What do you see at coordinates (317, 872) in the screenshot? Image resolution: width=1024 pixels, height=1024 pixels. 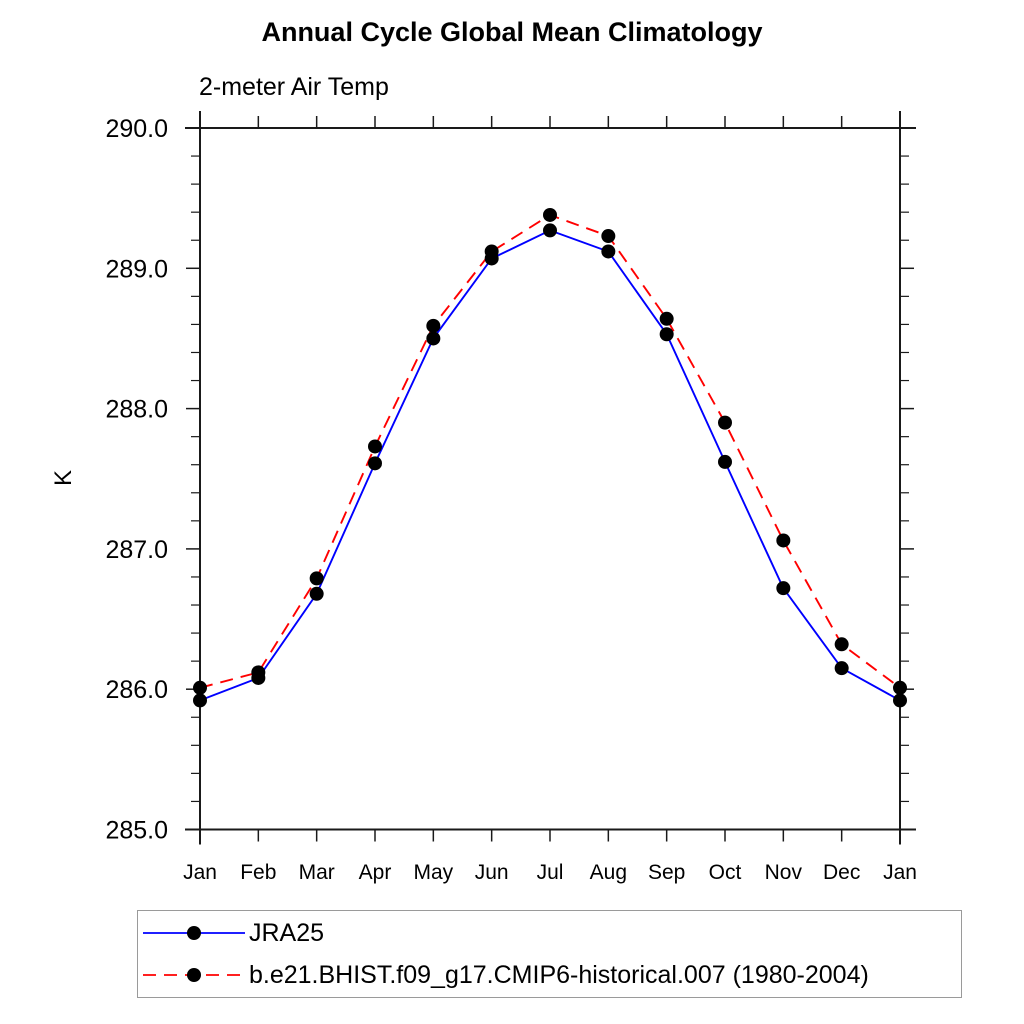 I see `x-tick-label: Mar` at bounding box center [317, 872].